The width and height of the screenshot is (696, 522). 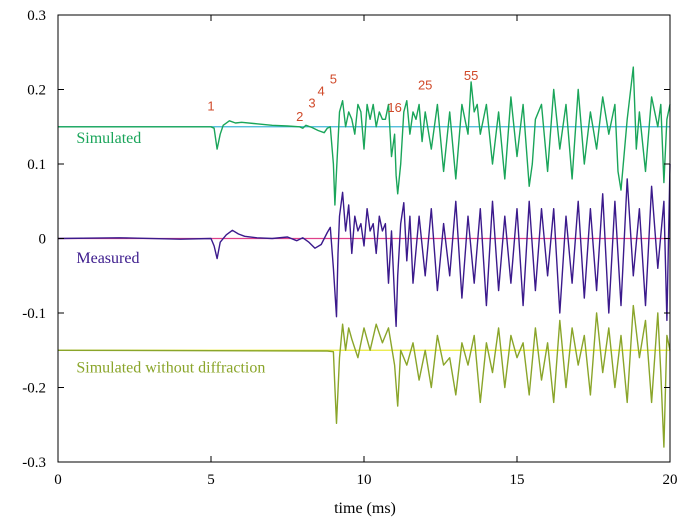 I want to click on y-tick-label: -0.3, so click(x=34, y=463).